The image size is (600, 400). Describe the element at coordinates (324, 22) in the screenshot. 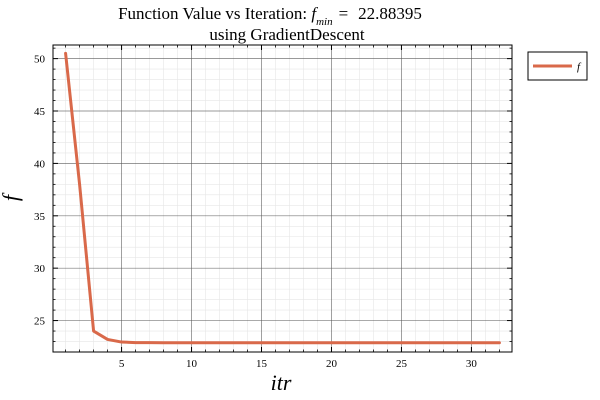

I see `chart-title-subscript: min` at that location.